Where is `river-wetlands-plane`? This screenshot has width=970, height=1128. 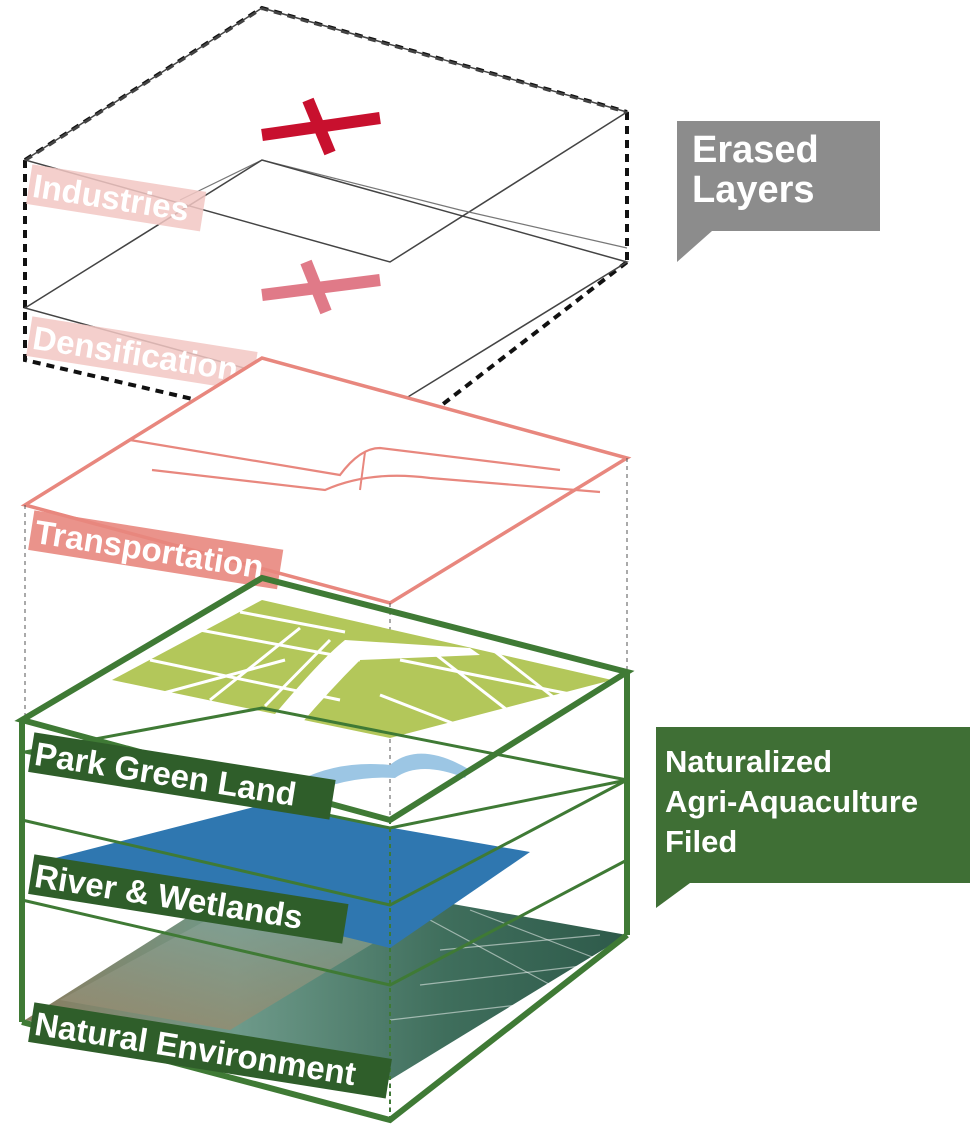
river-wetlands-plane is located at coordinates (285, 876).